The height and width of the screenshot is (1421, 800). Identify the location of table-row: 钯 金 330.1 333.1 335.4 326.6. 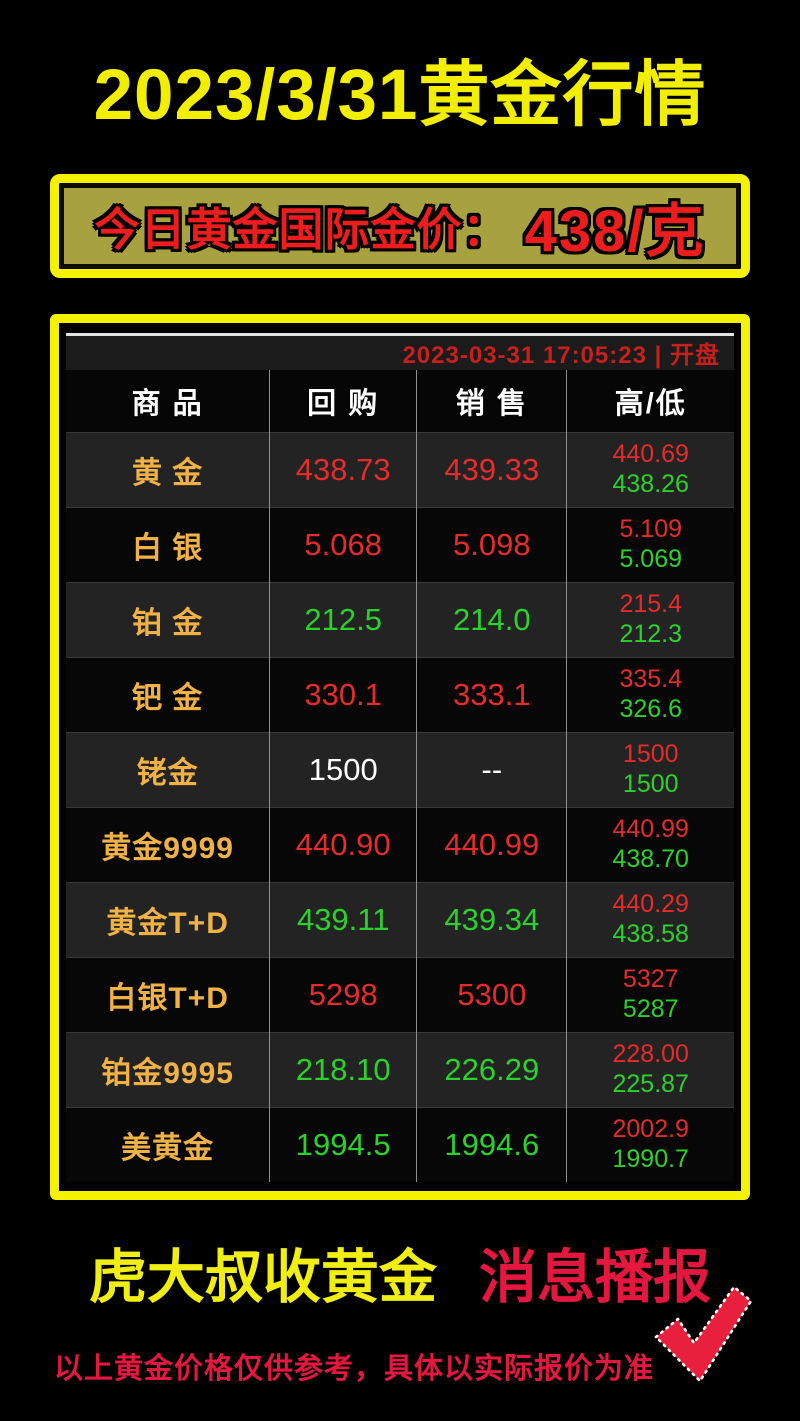
(400, 694).